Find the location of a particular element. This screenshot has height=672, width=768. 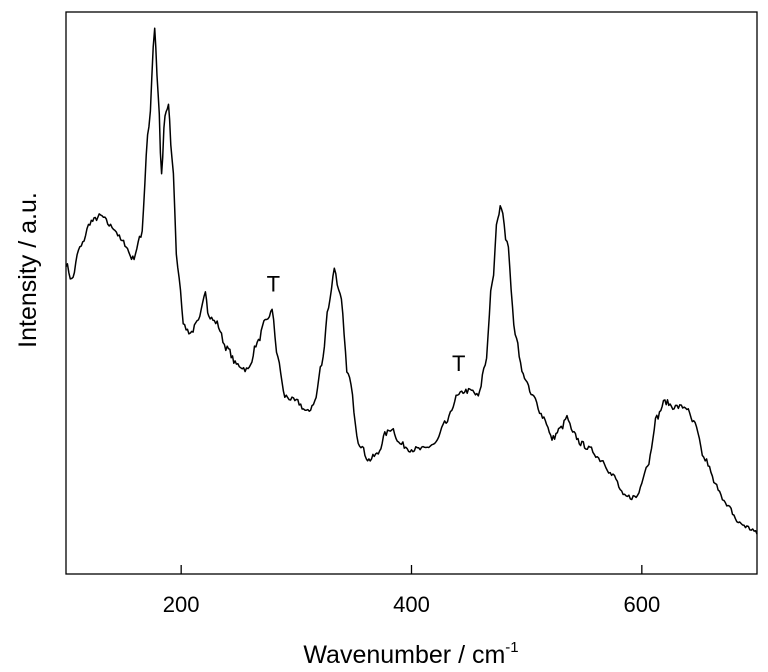

x-tick-label-600: 600 is located at coordinates (641, 604).